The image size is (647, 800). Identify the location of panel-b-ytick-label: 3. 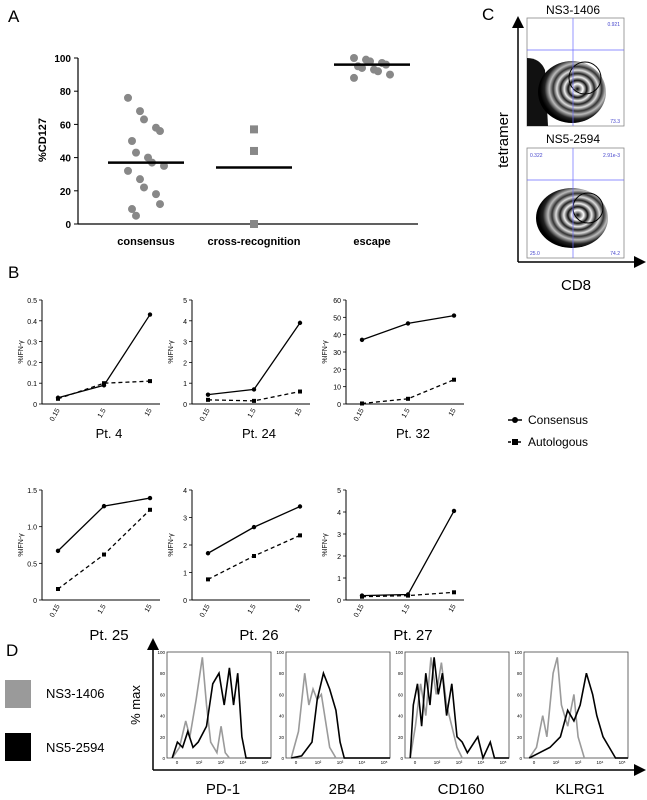
(185, 343).